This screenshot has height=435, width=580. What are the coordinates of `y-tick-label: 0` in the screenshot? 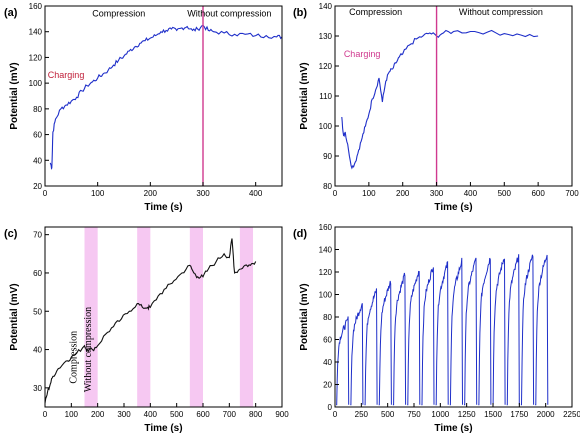 It's located at (330, 407).